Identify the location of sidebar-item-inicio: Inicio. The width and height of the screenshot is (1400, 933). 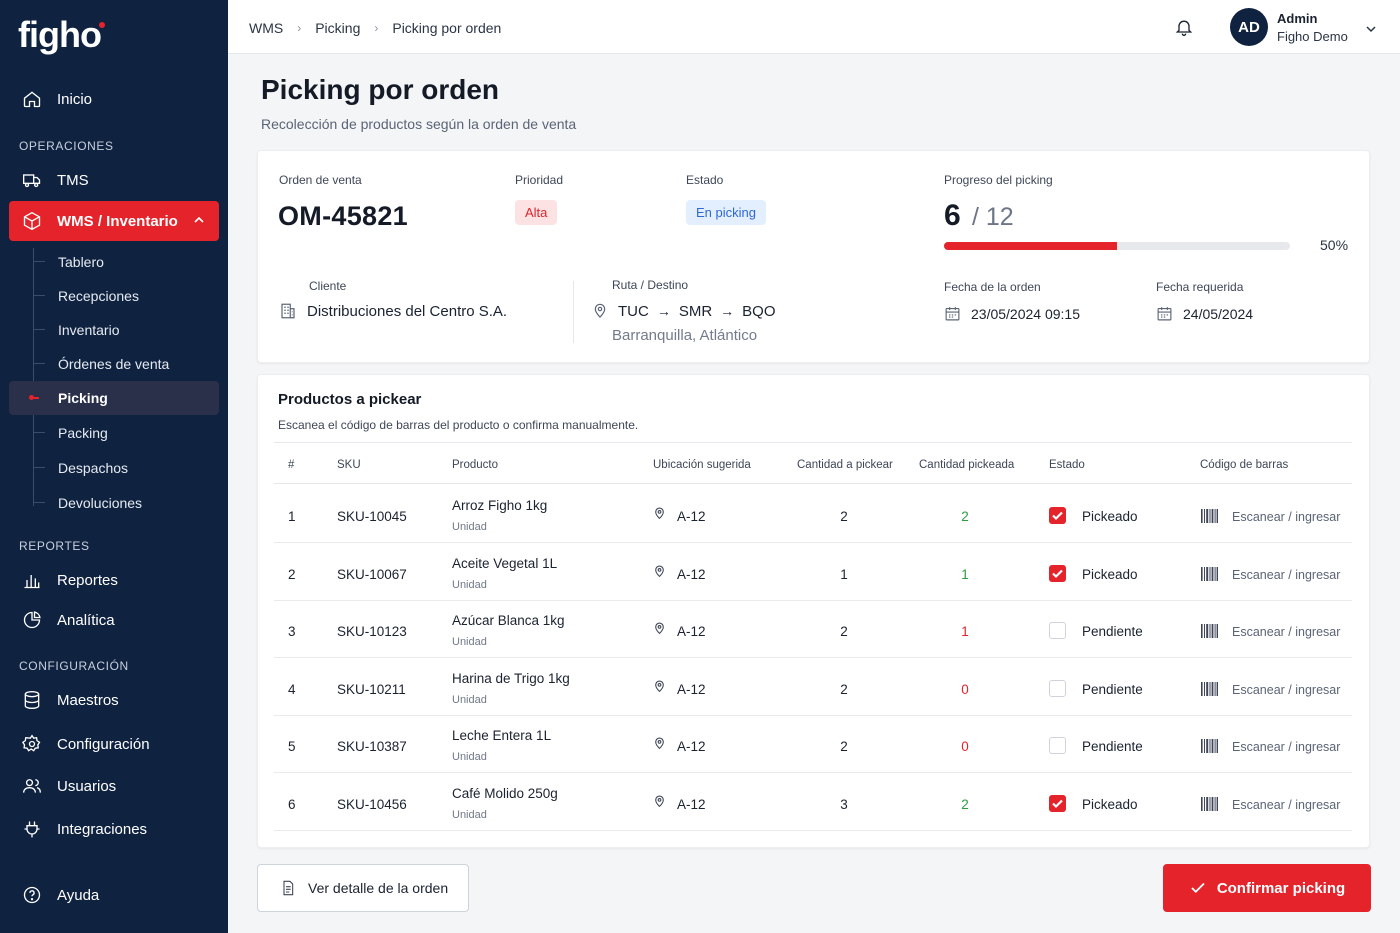
(114, 99).